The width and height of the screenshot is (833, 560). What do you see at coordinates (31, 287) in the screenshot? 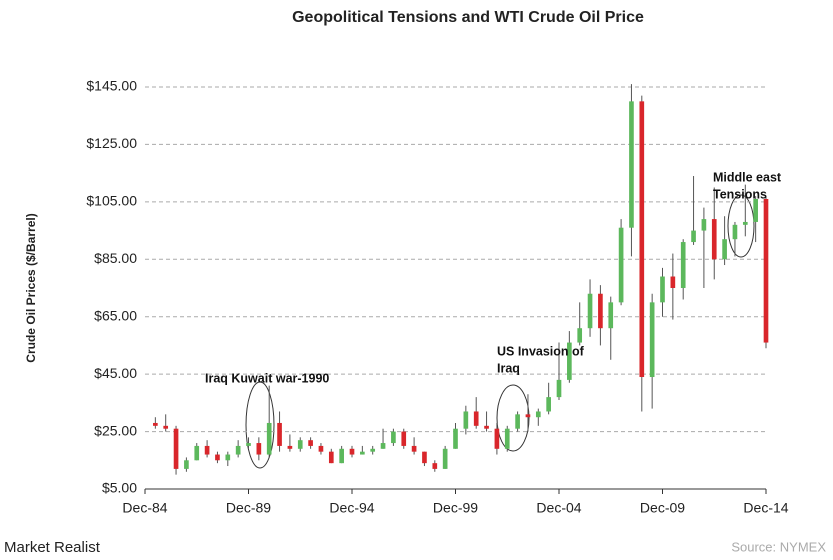
I see `y-axis-label: Crude Oil Prices ($/Barrel)` at bounding box center [31, 287].